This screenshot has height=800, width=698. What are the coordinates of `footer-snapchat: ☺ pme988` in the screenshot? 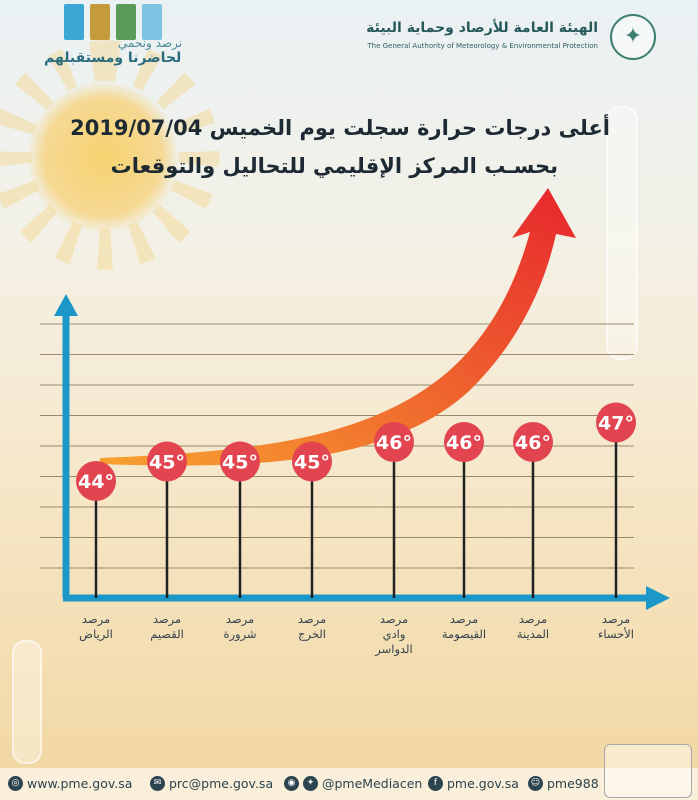 It's located at (563, 783).